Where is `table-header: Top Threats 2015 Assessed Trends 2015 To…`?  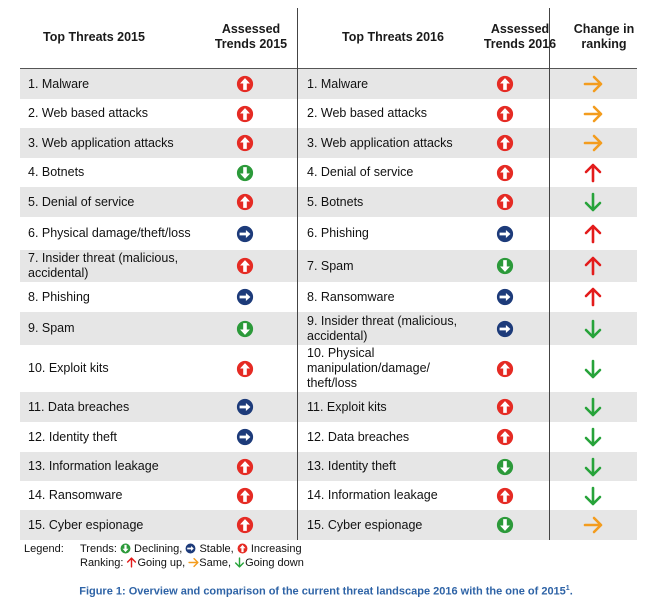
table-header: Top Threats 2015 Assessed Trends 2015 To… is located at coordinates (328, 37).